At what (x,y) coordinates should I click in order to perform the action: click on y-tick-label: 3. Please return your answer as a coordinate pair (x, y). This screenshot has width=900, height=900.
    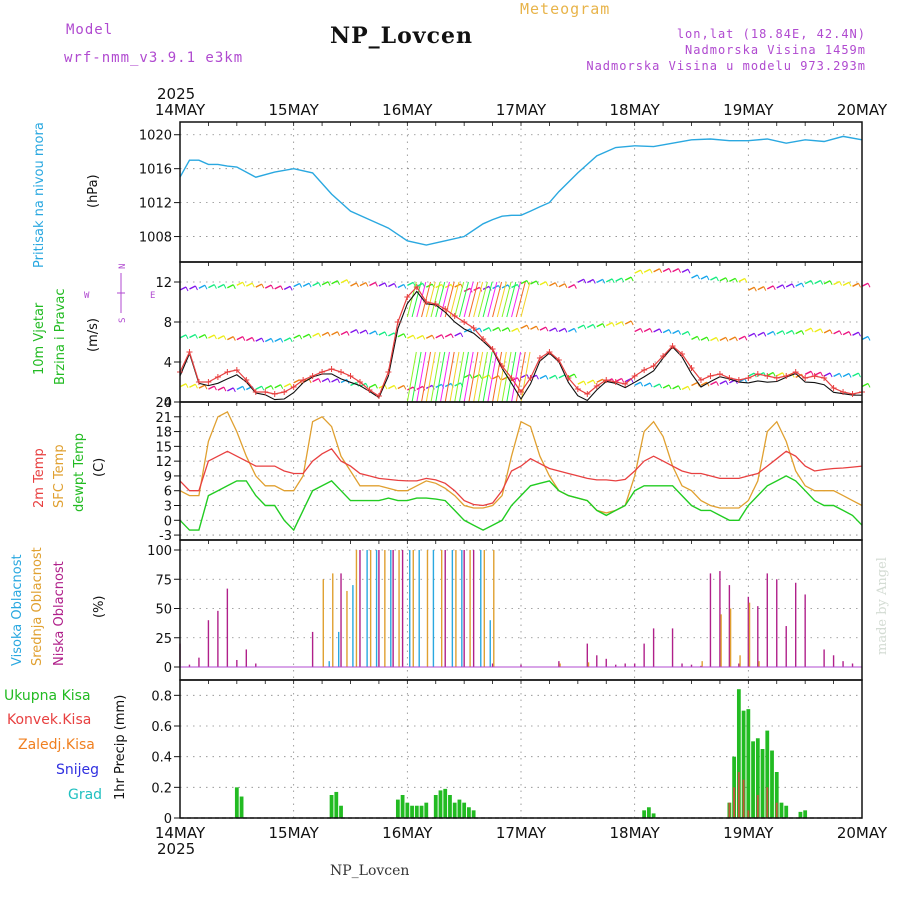
    Looking at the image, I should click on (168, 507).